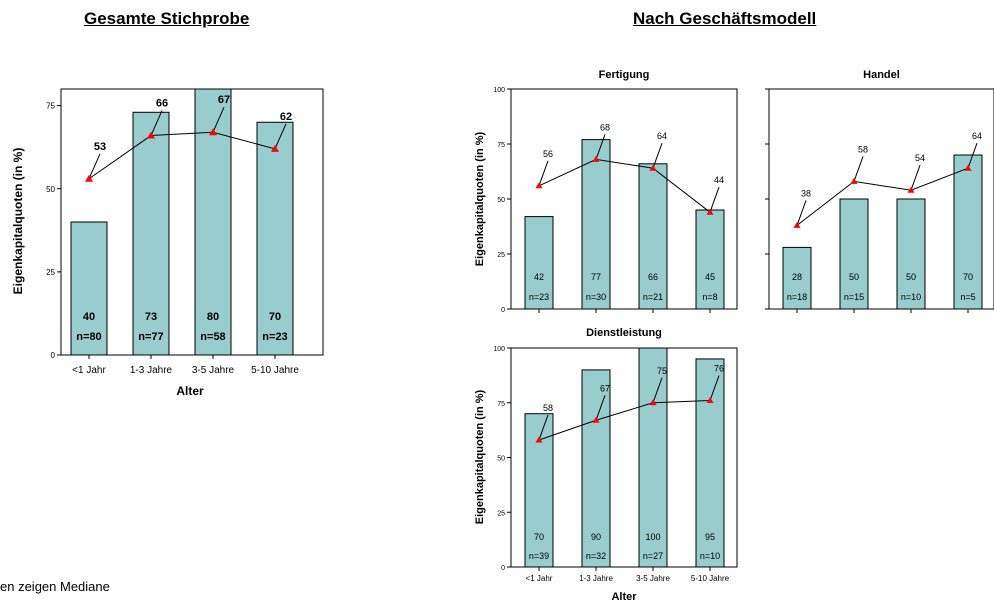 Image resolution: width=994 pixels, height=608 pixels. Describe the element at coordinates (150, 337) in the screenshot. I see `panel1-sample-size-label: n=77` at that location.